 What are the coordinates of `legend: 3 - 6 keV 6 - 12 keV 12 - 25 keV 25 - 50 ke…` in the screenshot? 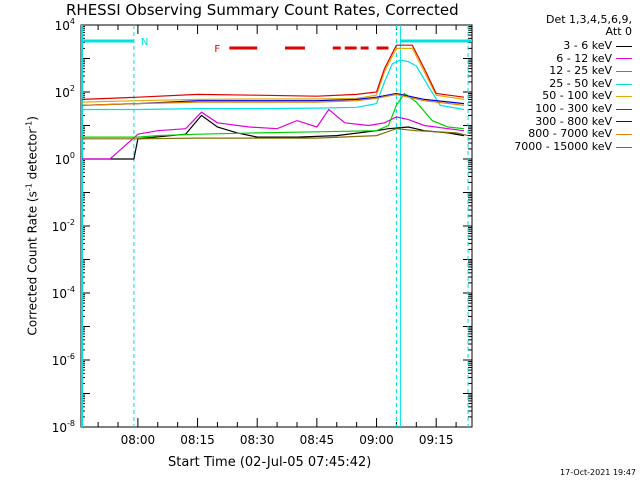 It's located at (573, 96).